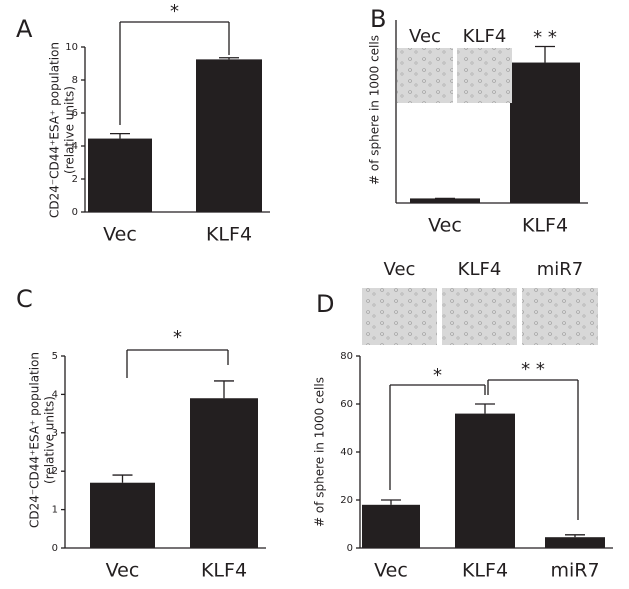 Image resolution: width=629 pixels, height=589 pixels. Describe the element at coordinates (55, 510) in the screenshot. I see `y-tick-label: 1` at that location.